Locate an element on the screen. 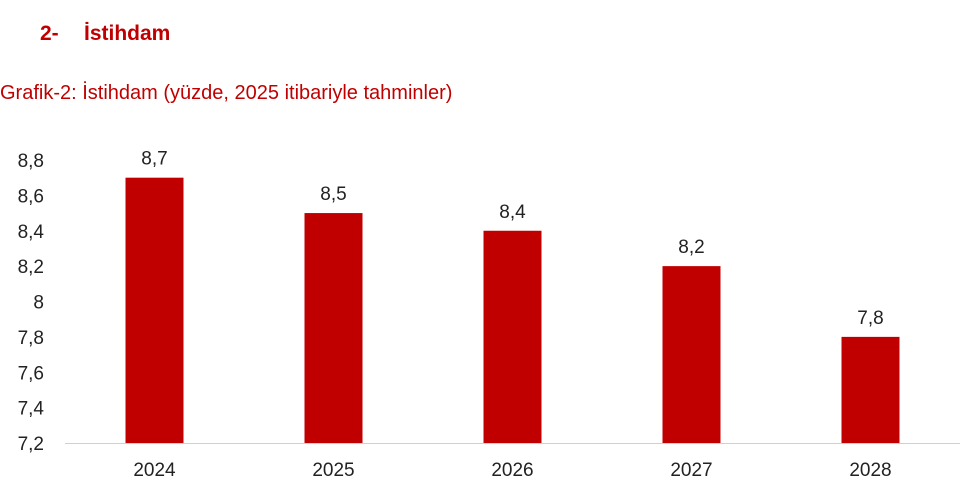  section-heading: 2- İstihdam is located at coordinates (105, 34).